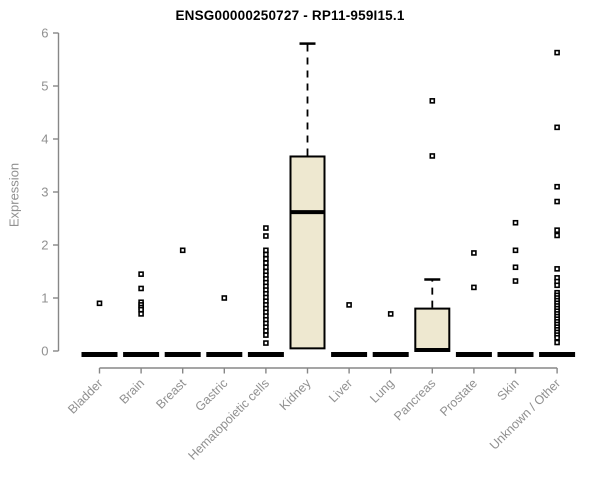 The image size is (600, 500). Describe the element at coordinates (307, 252) in the screenshot. I see `box-kidney` at that location.